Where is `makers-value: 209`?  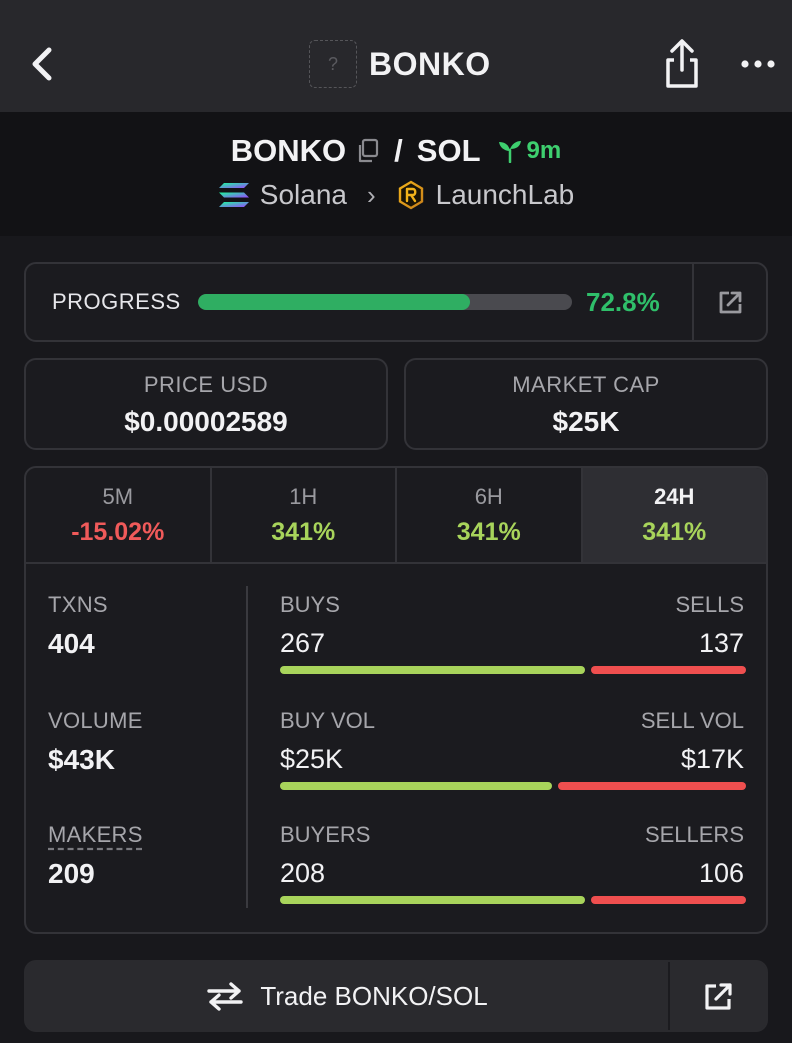
makers-value: 209 is located at coordinates (71, 873).